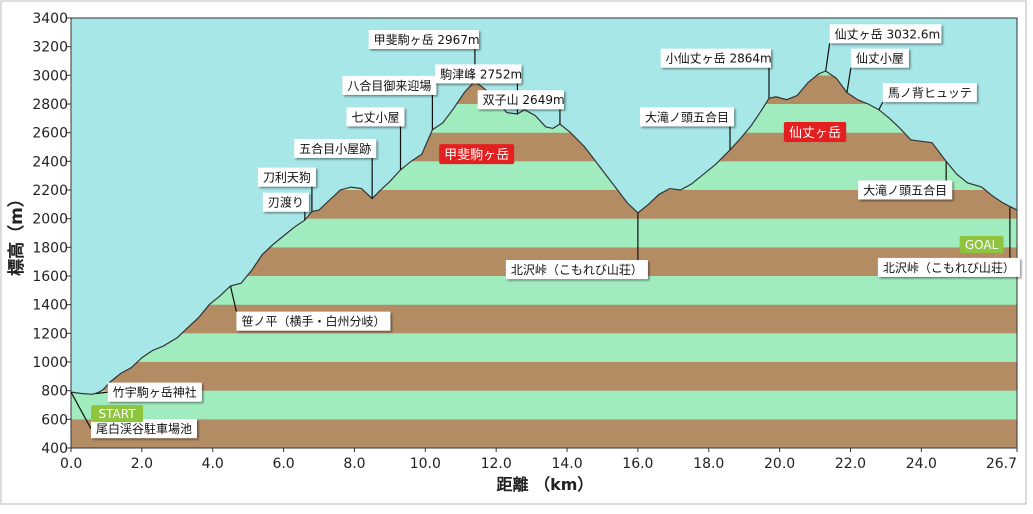  Describe the element at coordinates (16, 233) in the screenshot. I see `y-axis-label: 標高（m）` at that location.